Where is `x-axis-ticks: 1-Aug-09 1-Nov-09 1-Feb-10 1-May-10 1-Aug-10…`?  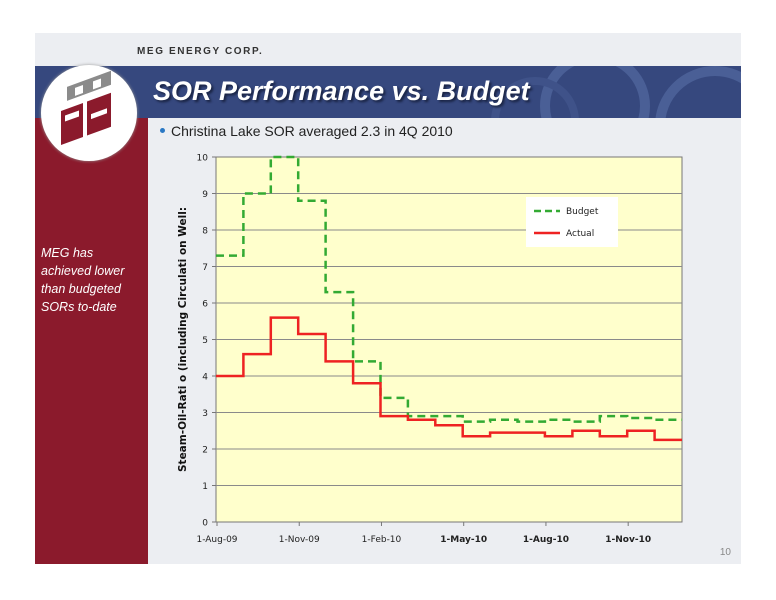 x-axis-ticks: 1-Aug-09 1-Nov-09 1-Feb-10 1-May-10 1-Aug-10… is located at coordinates (423, 533).